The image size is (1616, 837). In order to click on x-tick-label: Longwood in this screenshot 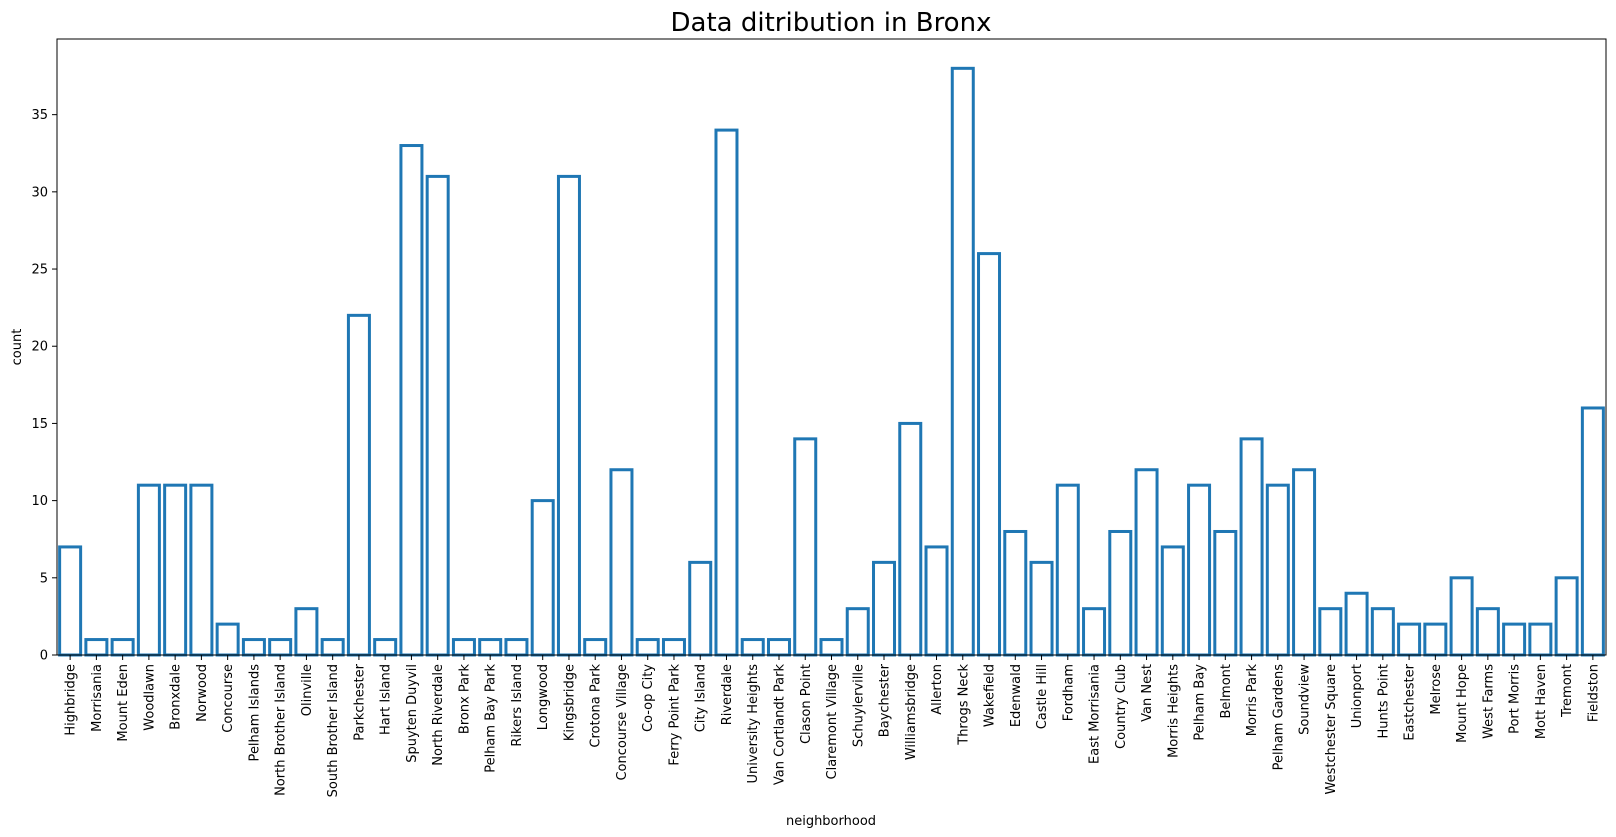, I will do `click(543, 697)`.